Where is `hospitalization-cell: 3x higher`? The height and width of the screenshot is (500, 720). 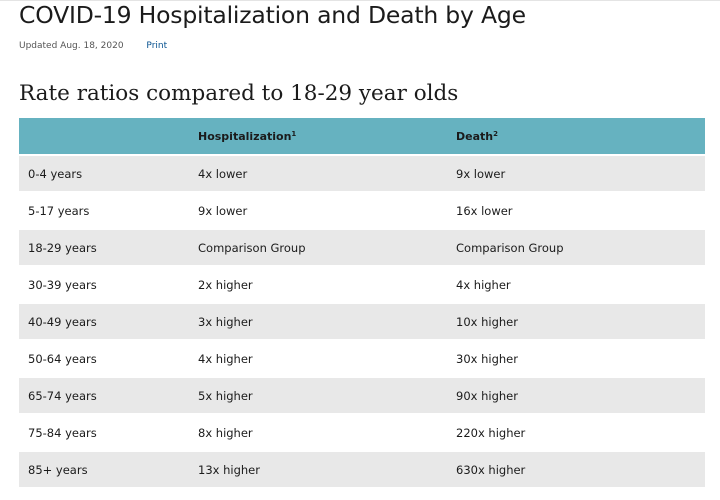 hospitalization-cell: 3x higher is located at coordinates (318, 321).